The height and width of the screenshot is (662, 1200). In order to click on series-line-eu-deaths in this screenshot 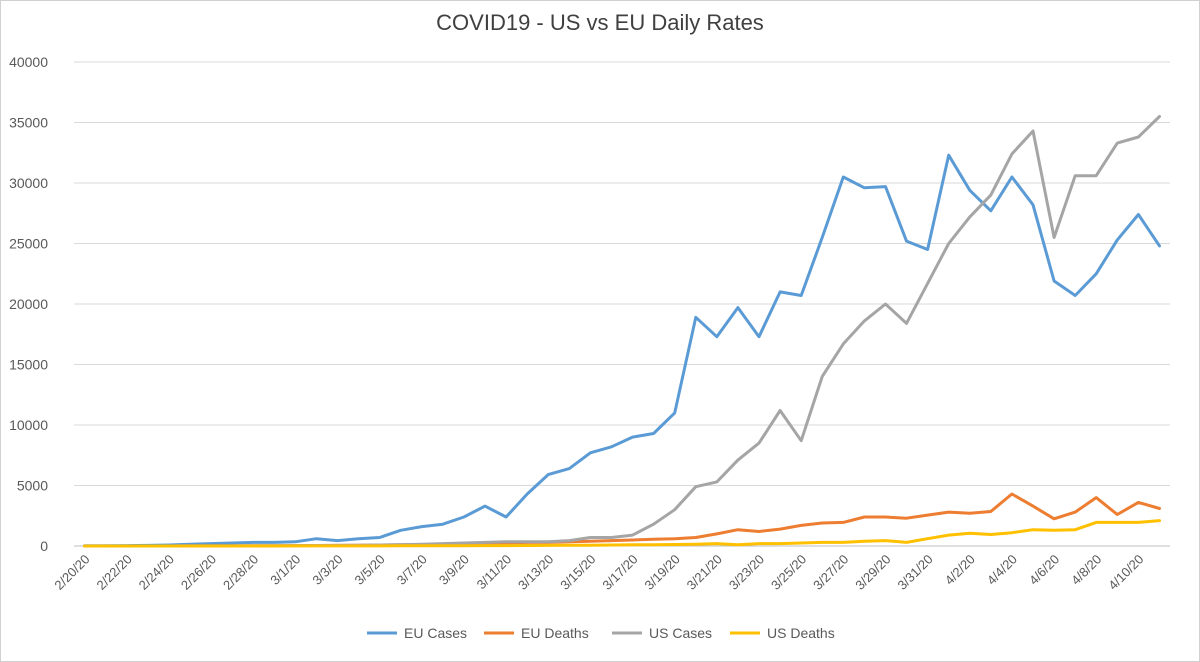, I will do `click(622, 520)`.